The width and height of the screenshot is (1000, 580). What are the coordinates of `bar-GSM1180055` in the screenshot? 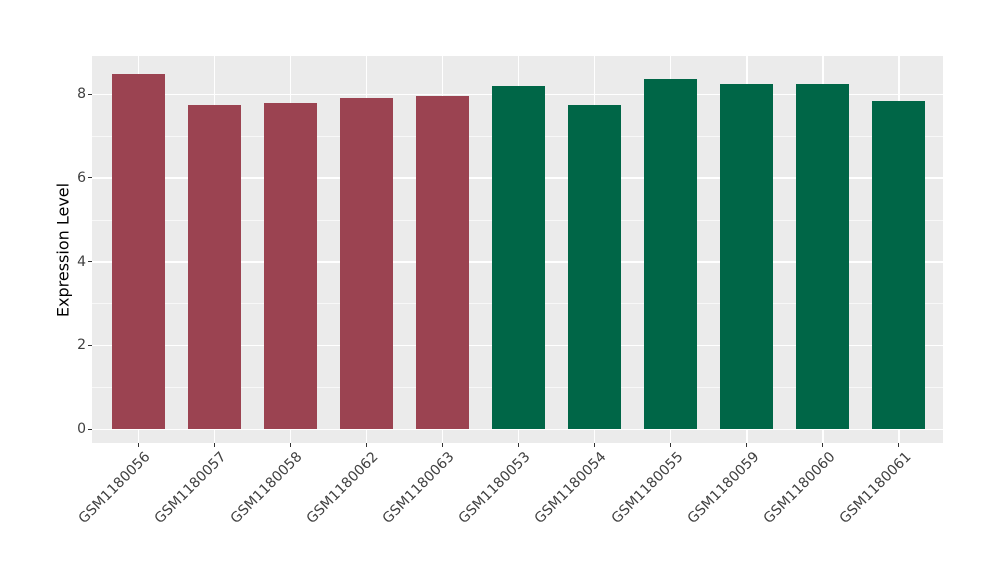 It's located at (671, 254).